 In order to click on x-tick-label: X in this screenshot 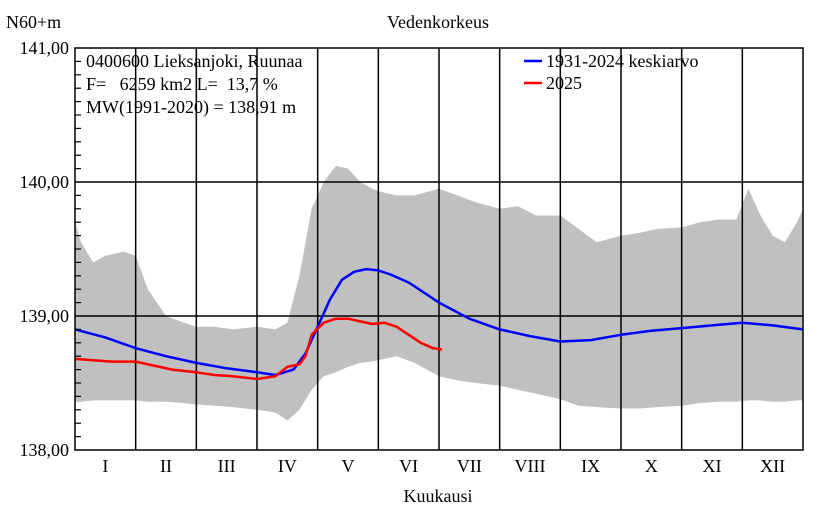, I will do `click(651, 466)`.